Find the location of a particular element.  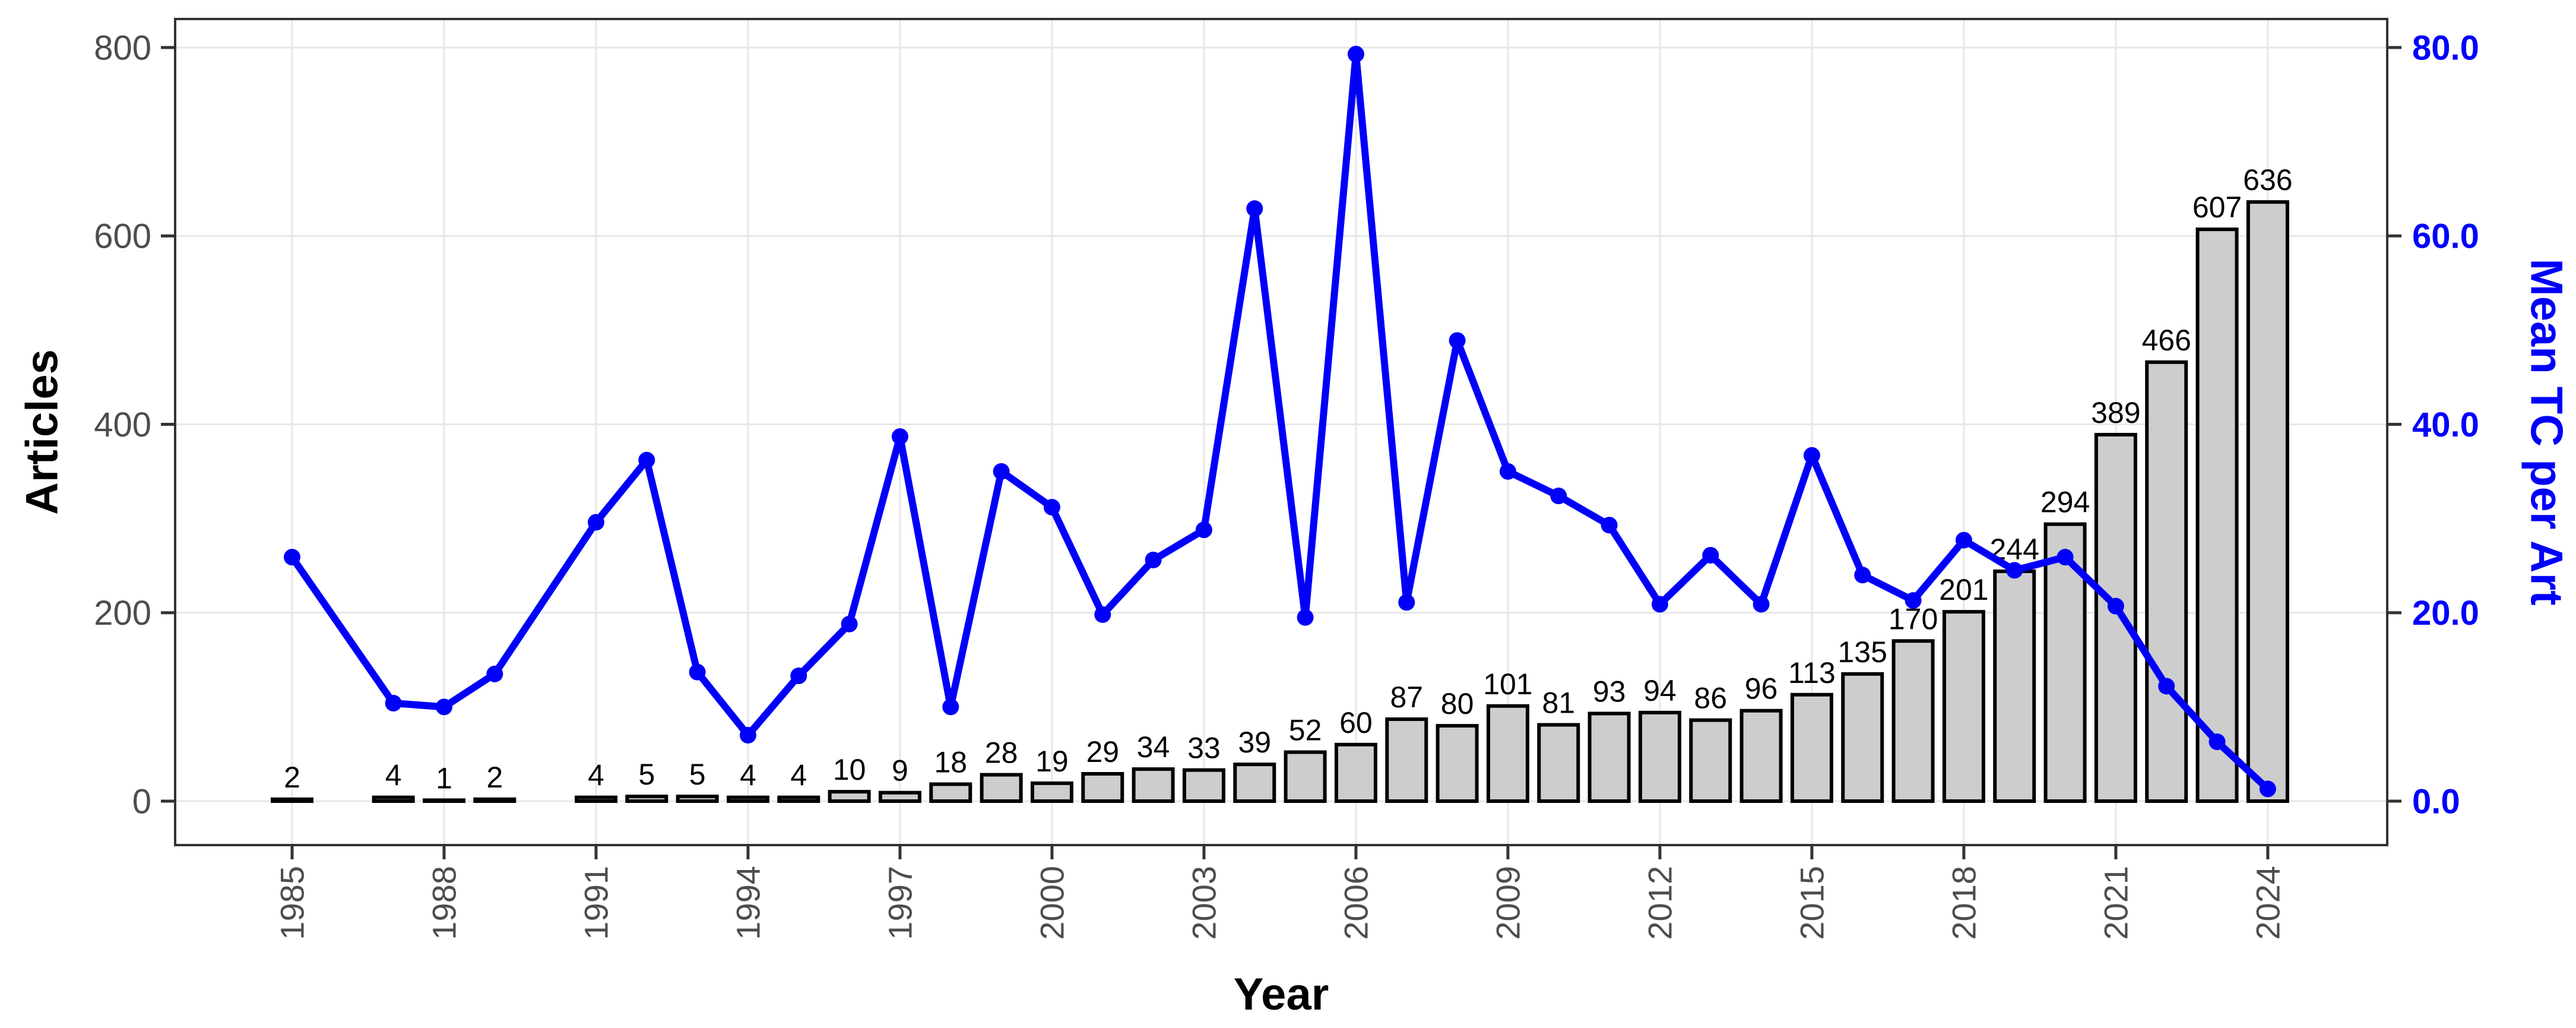

bar-2006 is located at coordinates (1355, 772).